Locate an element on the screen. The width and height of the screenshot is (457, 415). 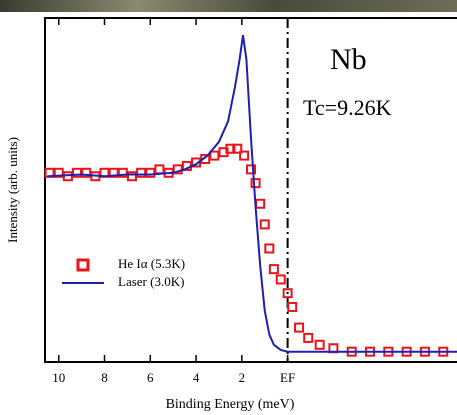
photo-strip is located at coordinates (228, 6).